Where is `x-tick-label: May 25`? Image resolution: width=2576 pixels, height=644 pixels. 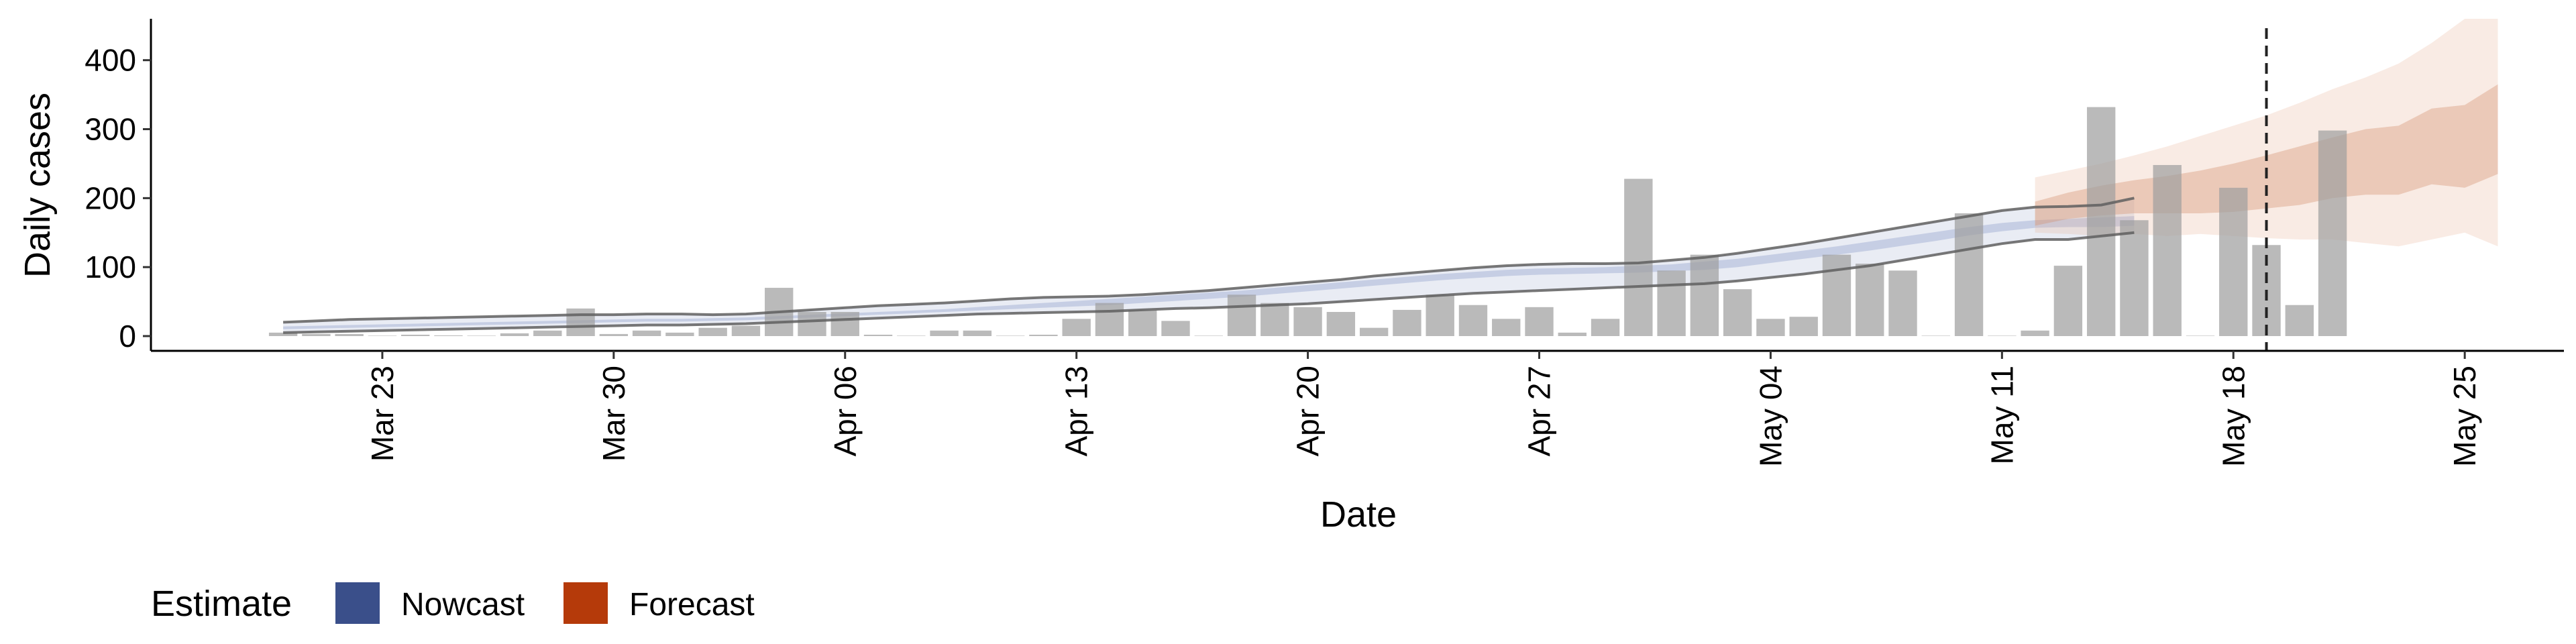 x-tick-label: May 25 is located at coordinates (2464, 416).